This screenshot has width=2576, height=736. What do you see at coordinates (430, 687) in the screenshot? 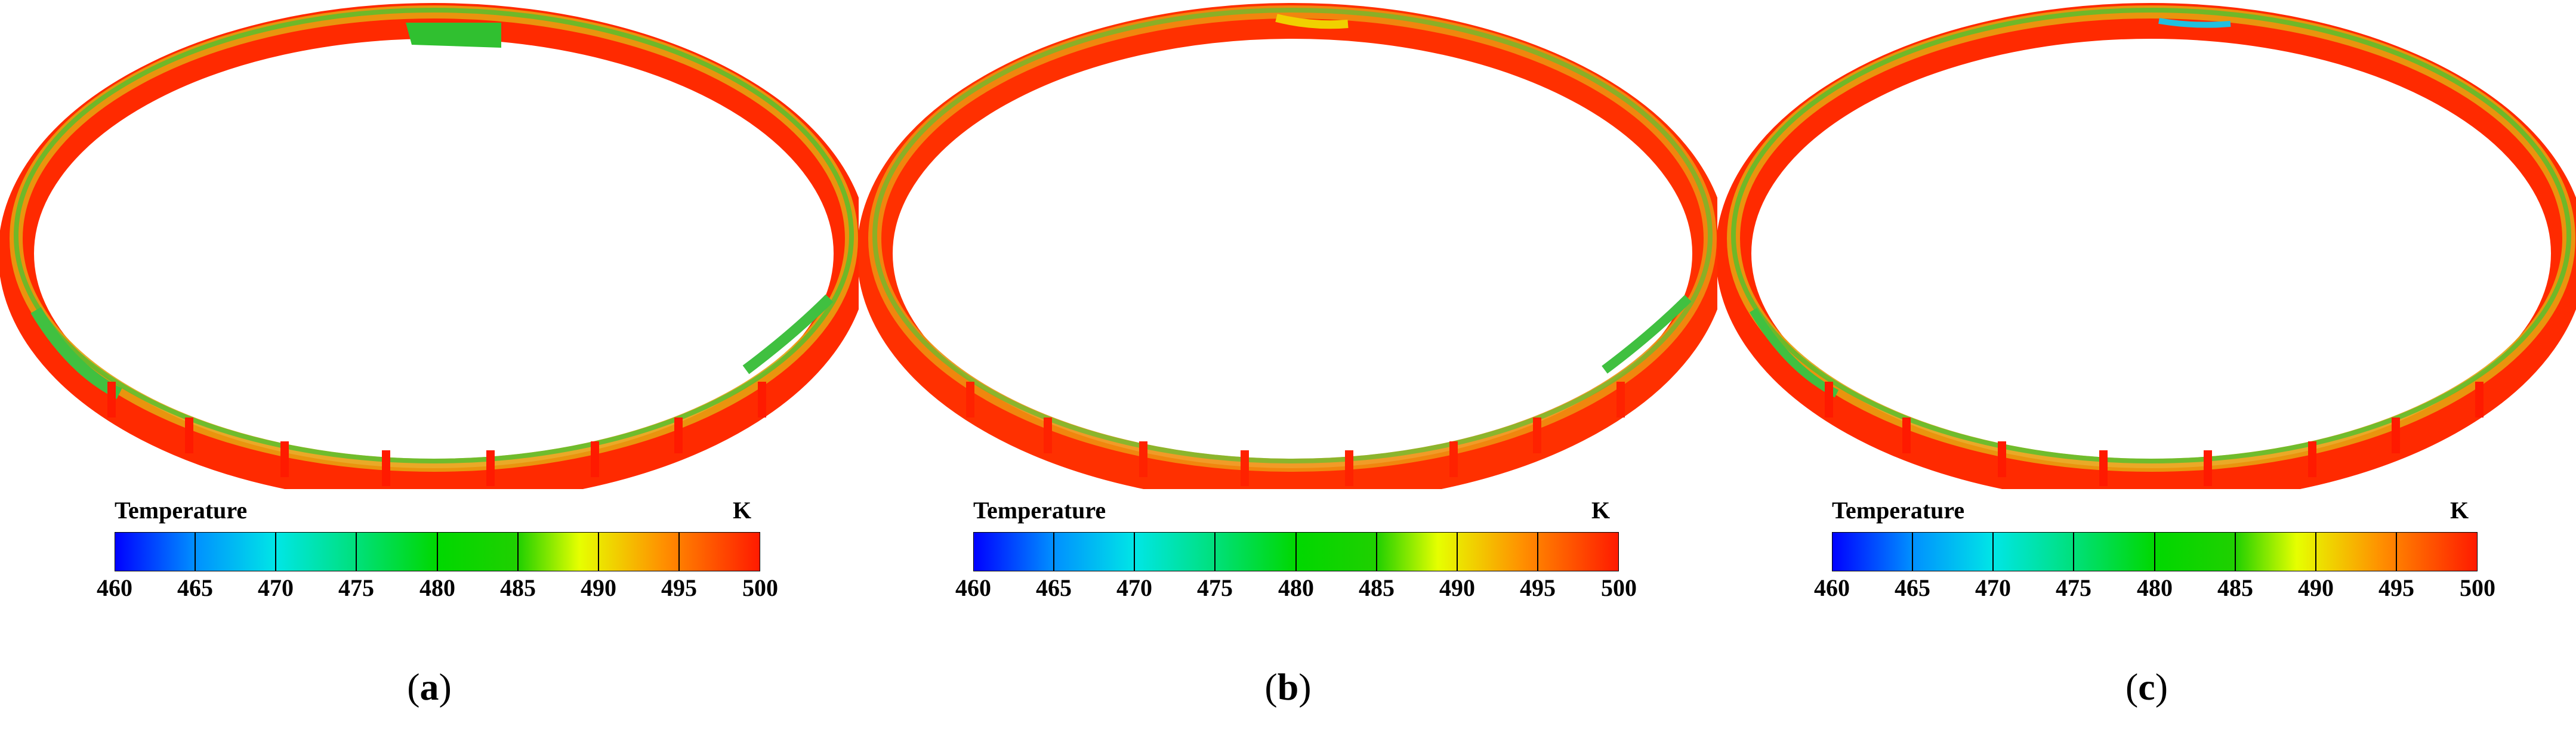
I see `subfigure-label: (a)` at bounding box center [430, 687].